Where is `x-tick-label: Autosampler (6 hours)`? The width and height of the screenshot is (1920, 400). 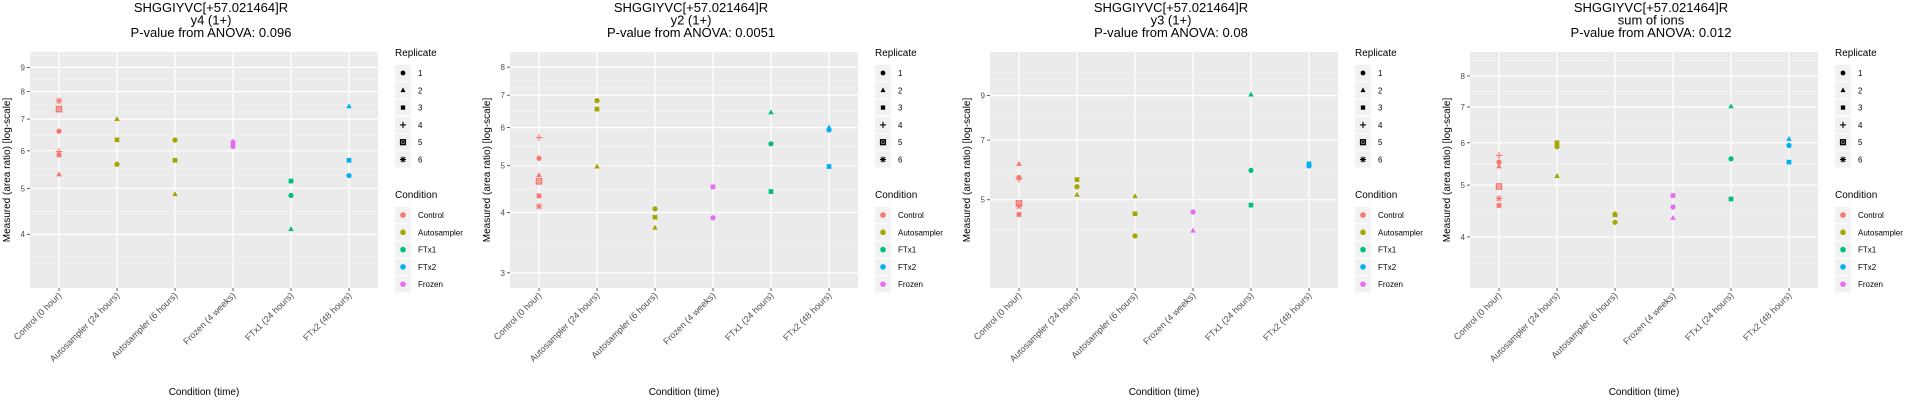 x-tick-label: Autosampler (6 hours) is located at coordinates (624, 325).